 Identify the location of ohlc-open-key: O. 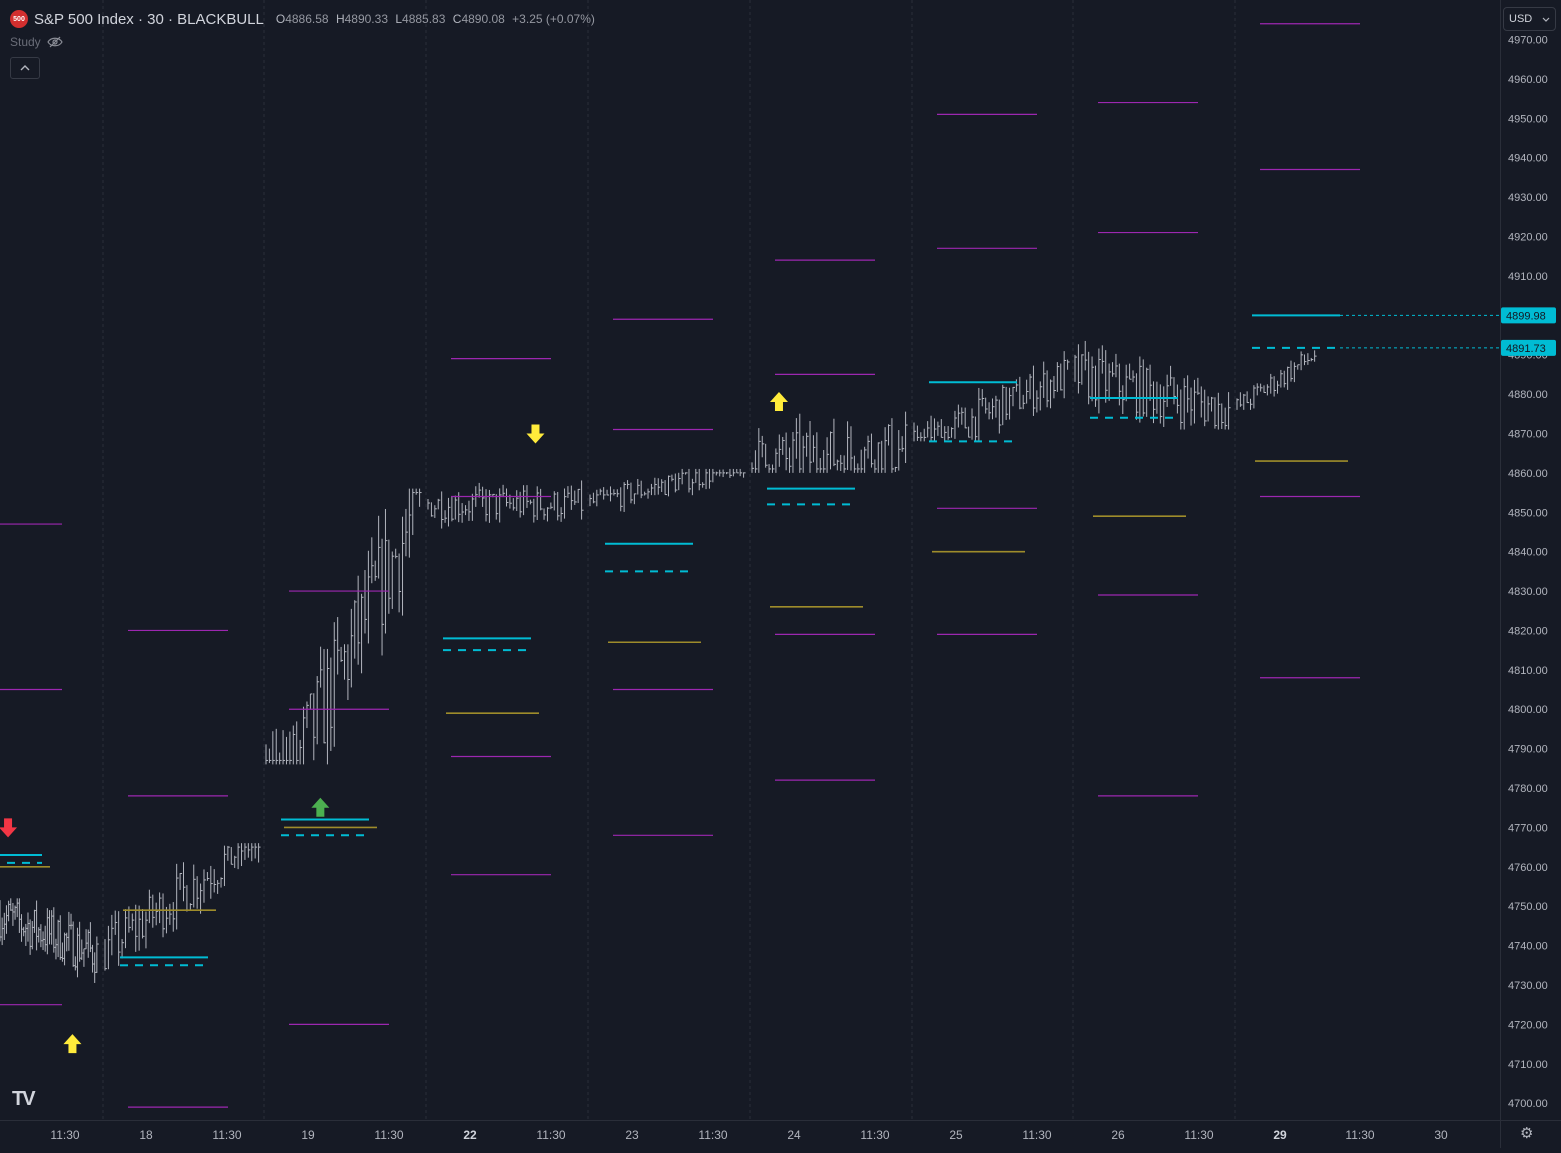
(280, 19).